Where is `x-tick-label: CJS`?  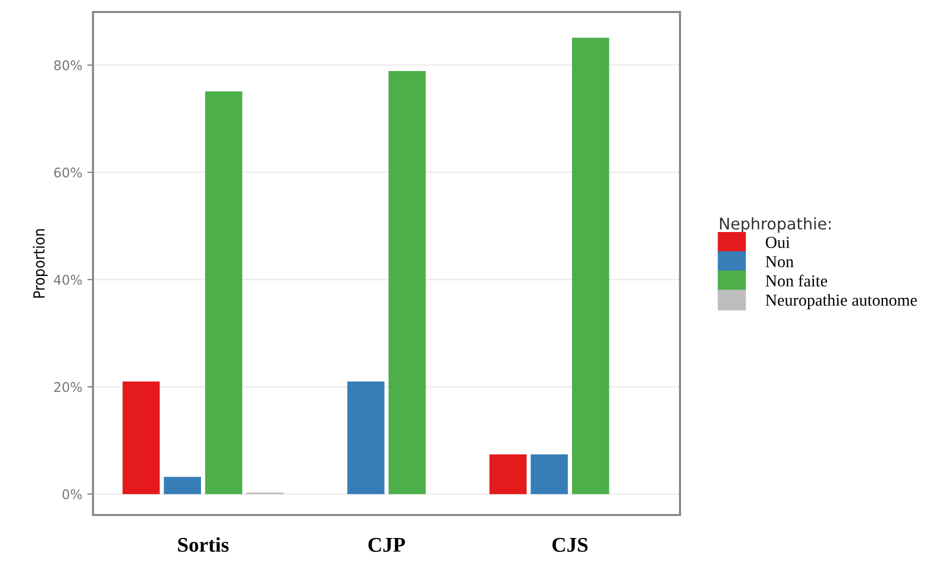
x-tick-label: CJS is located at coordinates (570, 545).